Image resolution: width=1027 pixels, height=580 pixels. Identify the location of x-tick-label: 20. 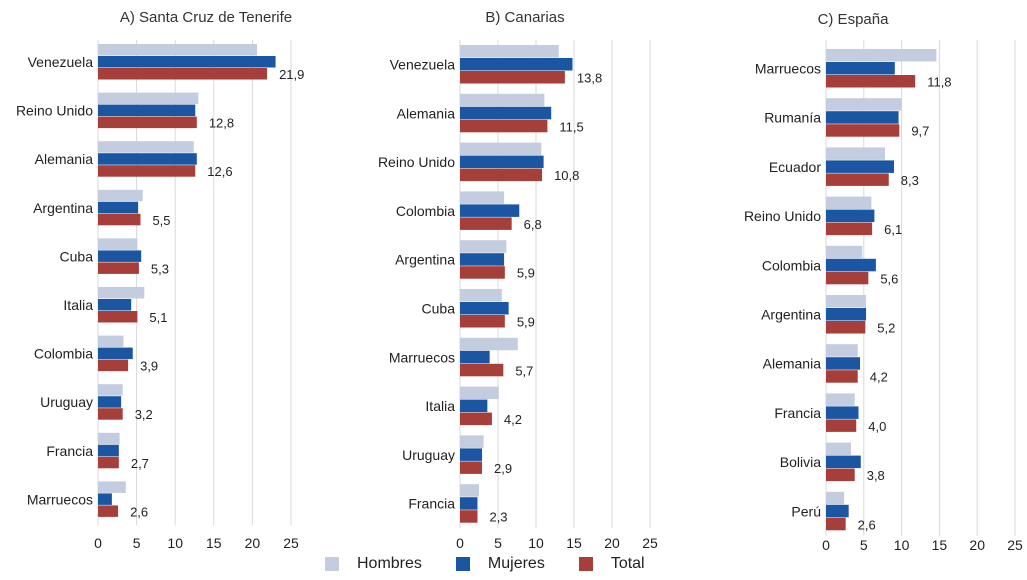
(612, 543).